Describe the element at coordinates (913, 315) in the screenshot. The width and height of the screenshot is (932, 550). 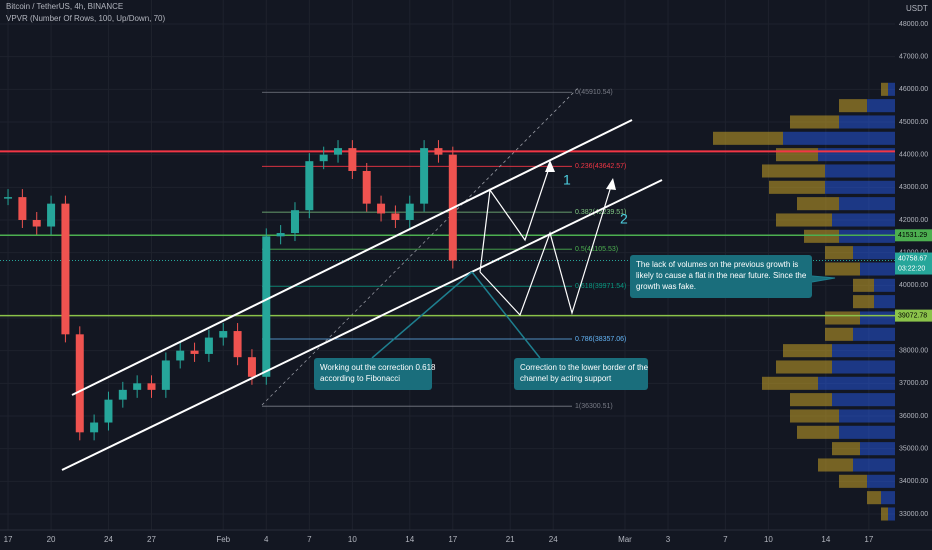
I see `price-badge` at that location.